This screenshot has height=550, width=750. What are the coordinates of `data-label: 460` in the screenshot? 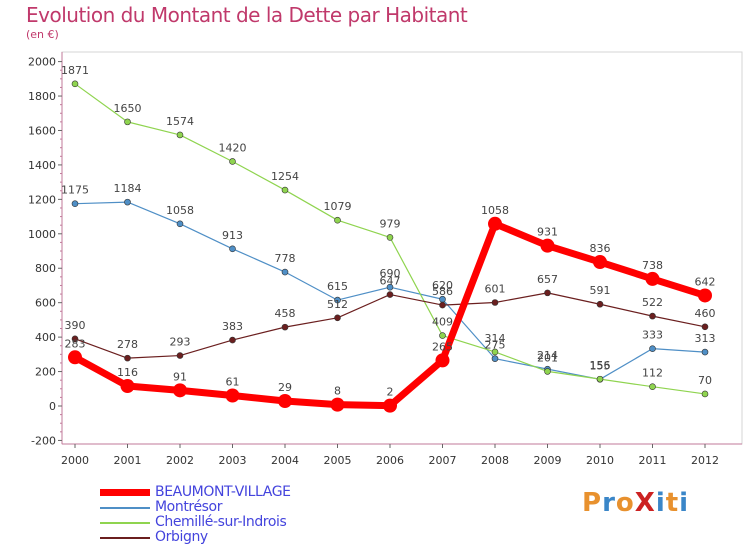 It's located at (705, 313).